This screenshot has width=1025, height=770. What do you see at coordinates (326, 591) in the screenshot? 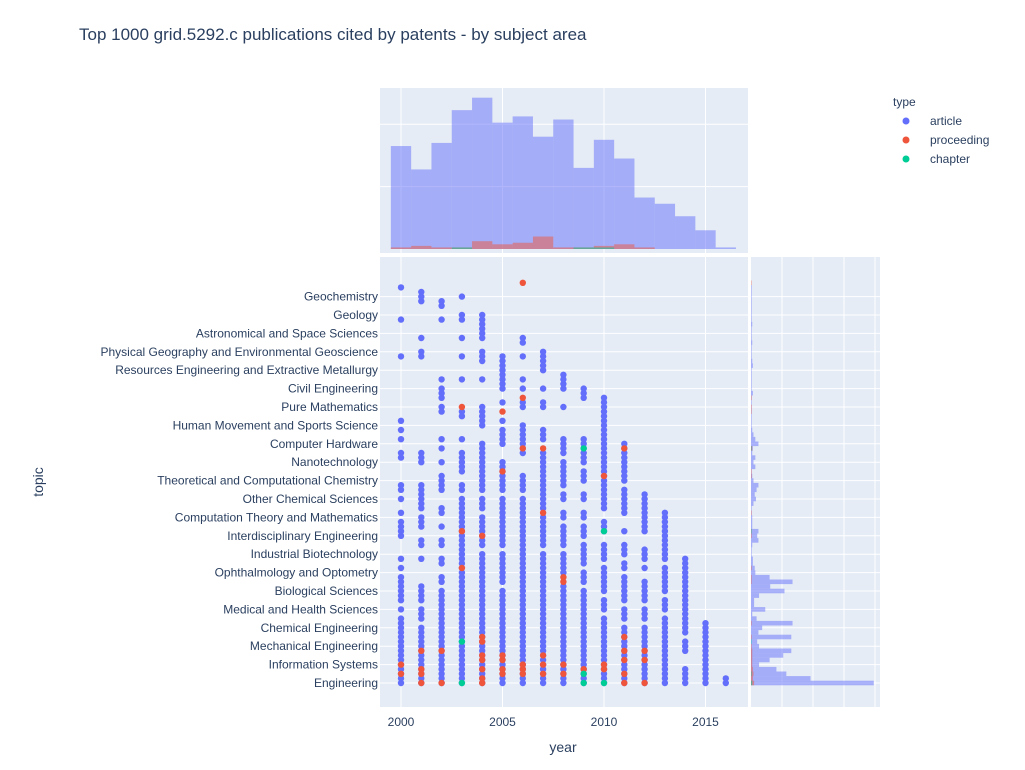
I see `y-tick-label: Biological Sciences` at bounding box center [326, 591].